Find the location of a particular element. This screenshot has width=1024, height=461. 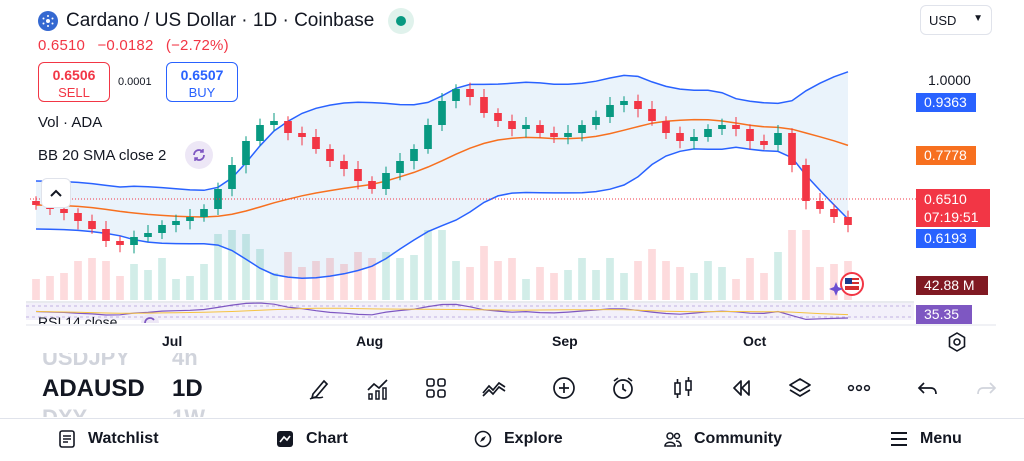

draw-icon is located at coordinates (320, 388).